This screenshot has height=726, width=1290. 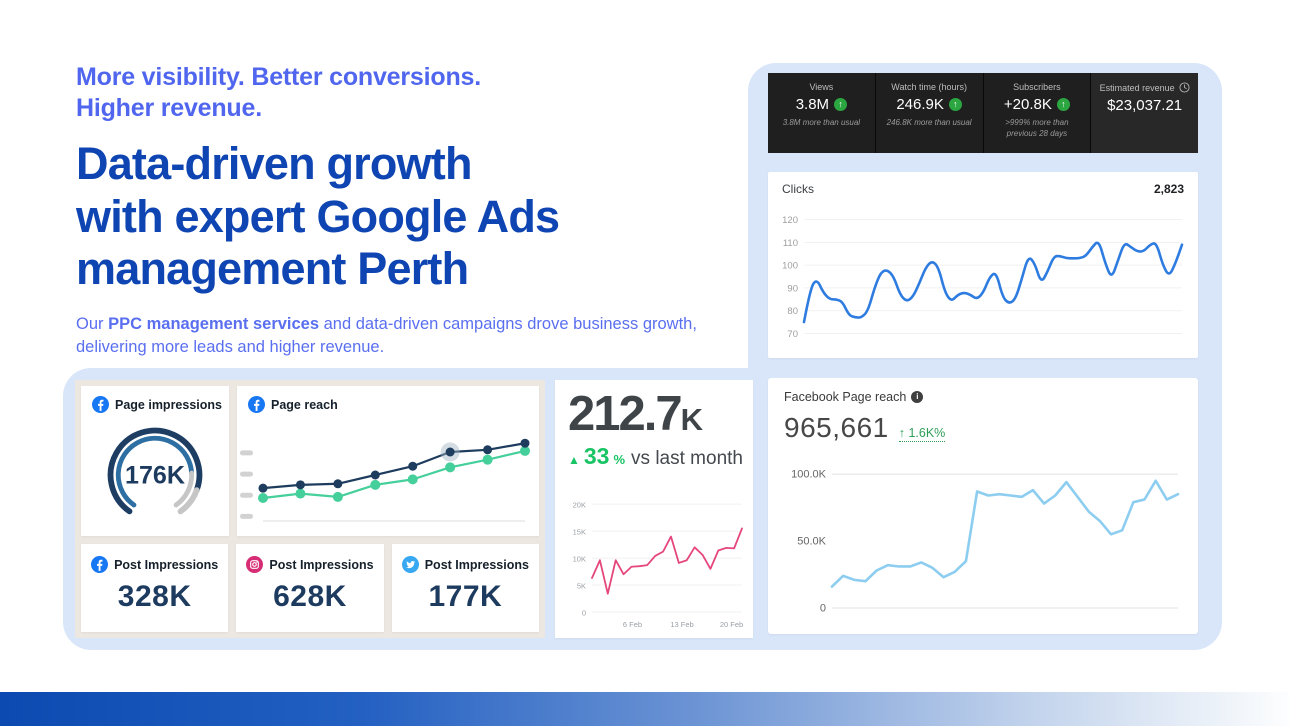 I want to click on facebook-page-reach-value: 965,661, so click(x=836, y=427).